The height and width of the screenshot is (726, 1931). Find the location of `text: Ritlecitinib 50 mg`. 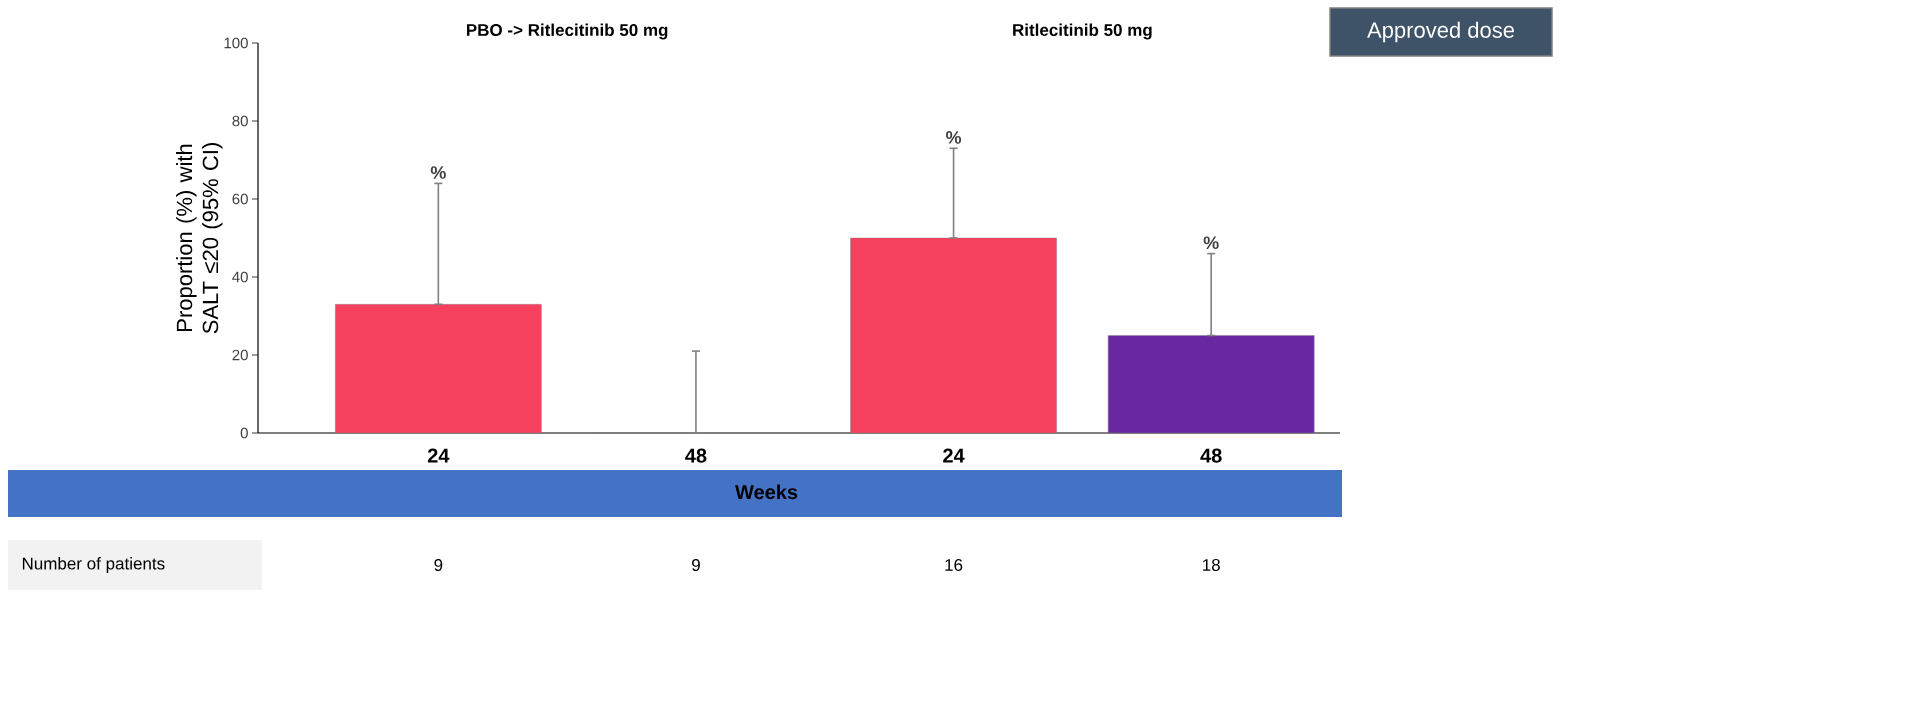

text: Ritlecitinib 50 mg is located at coordinates (1082, 31).